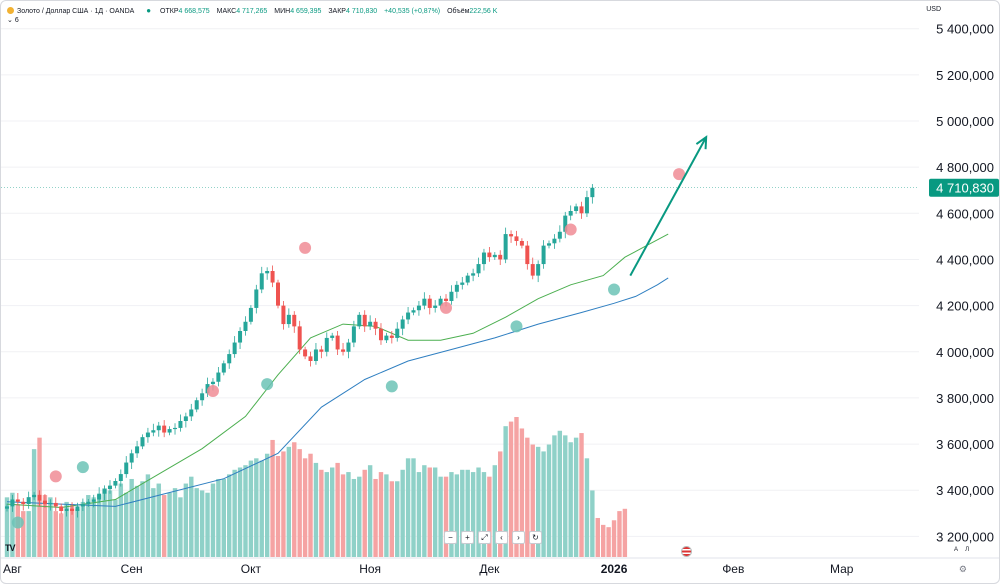 This screenshot has width=1000, height=584. What do you see at coordinates (76, 11) in the screenshot?
I see `symbol-name: Золото / Доллар США · 1Д · OANDA` at bounding box center [76, 11].